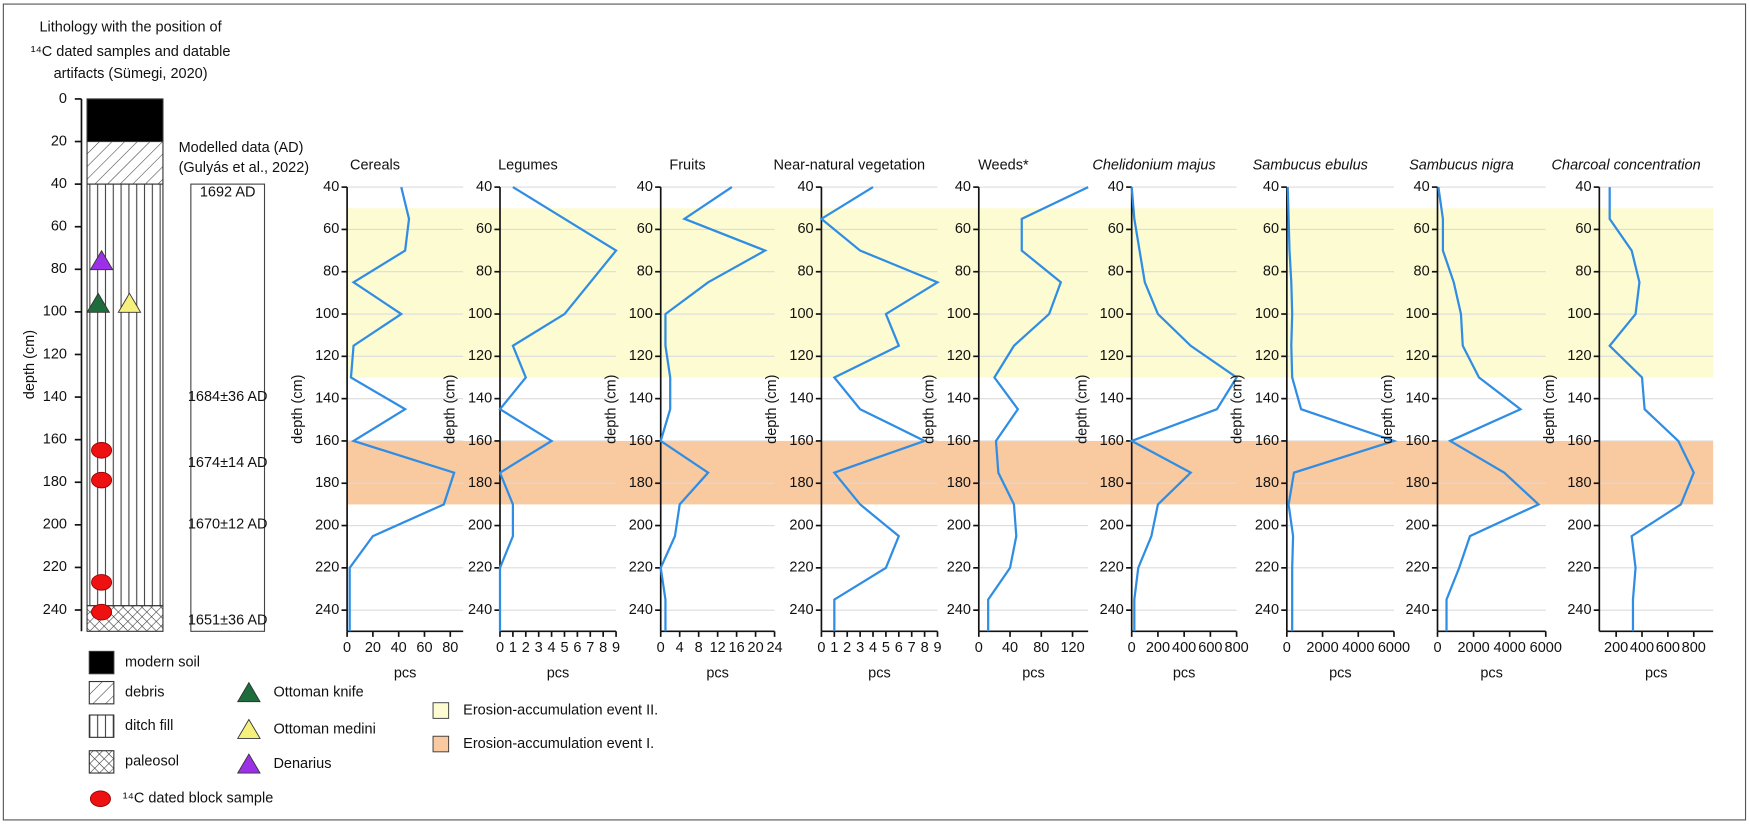  What do you see at coordinates (241, 148) in the screenshot?
I see `modelled-title: Modelled data (AD)` at bounding box center [241, 148].